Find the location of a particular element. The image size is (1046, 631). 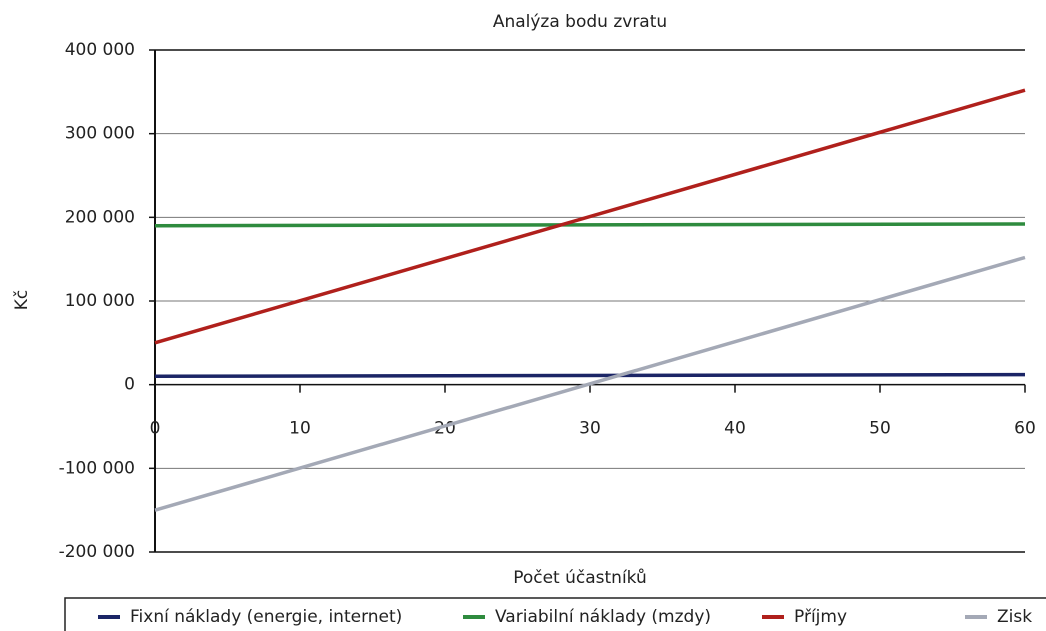

legend-box is located at coordinates (555, 614).